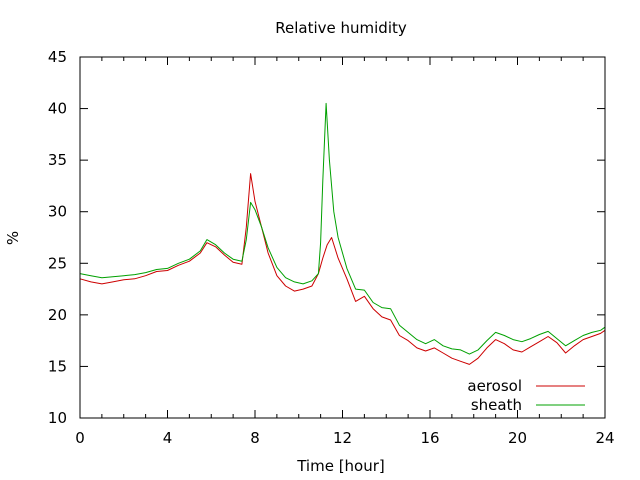 The height and width of the screenshot is (480, 640). What do you see at coordinates (342, 438) in the screenshot?
I see `x-tick-label: 12` at bounding box center [342, 438].